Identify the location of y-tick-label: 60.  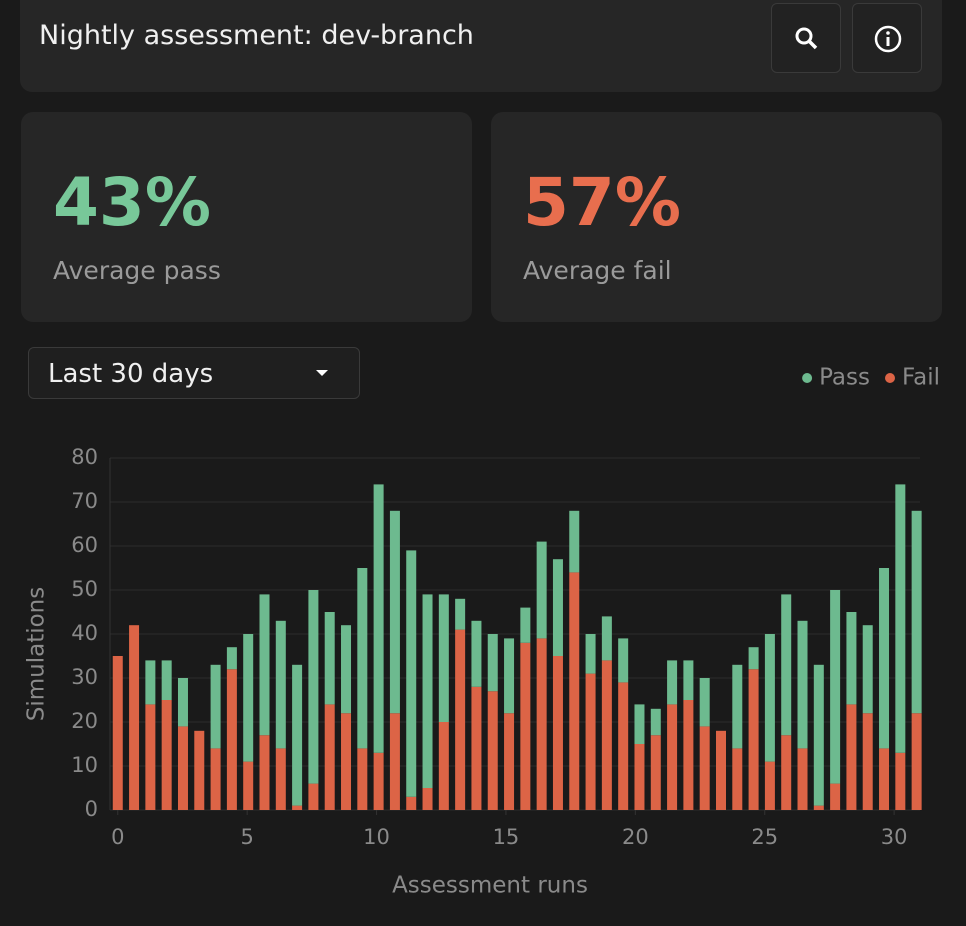
(84, 545).